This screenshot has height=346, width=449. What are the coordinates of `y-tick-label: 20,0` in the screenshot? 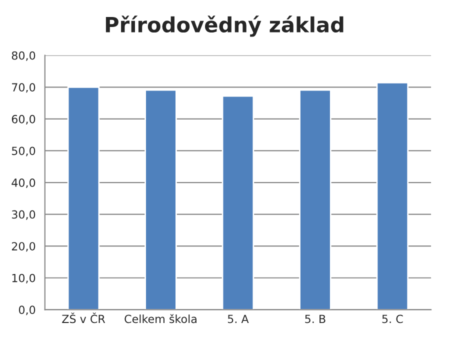 It's located at (24, 247).